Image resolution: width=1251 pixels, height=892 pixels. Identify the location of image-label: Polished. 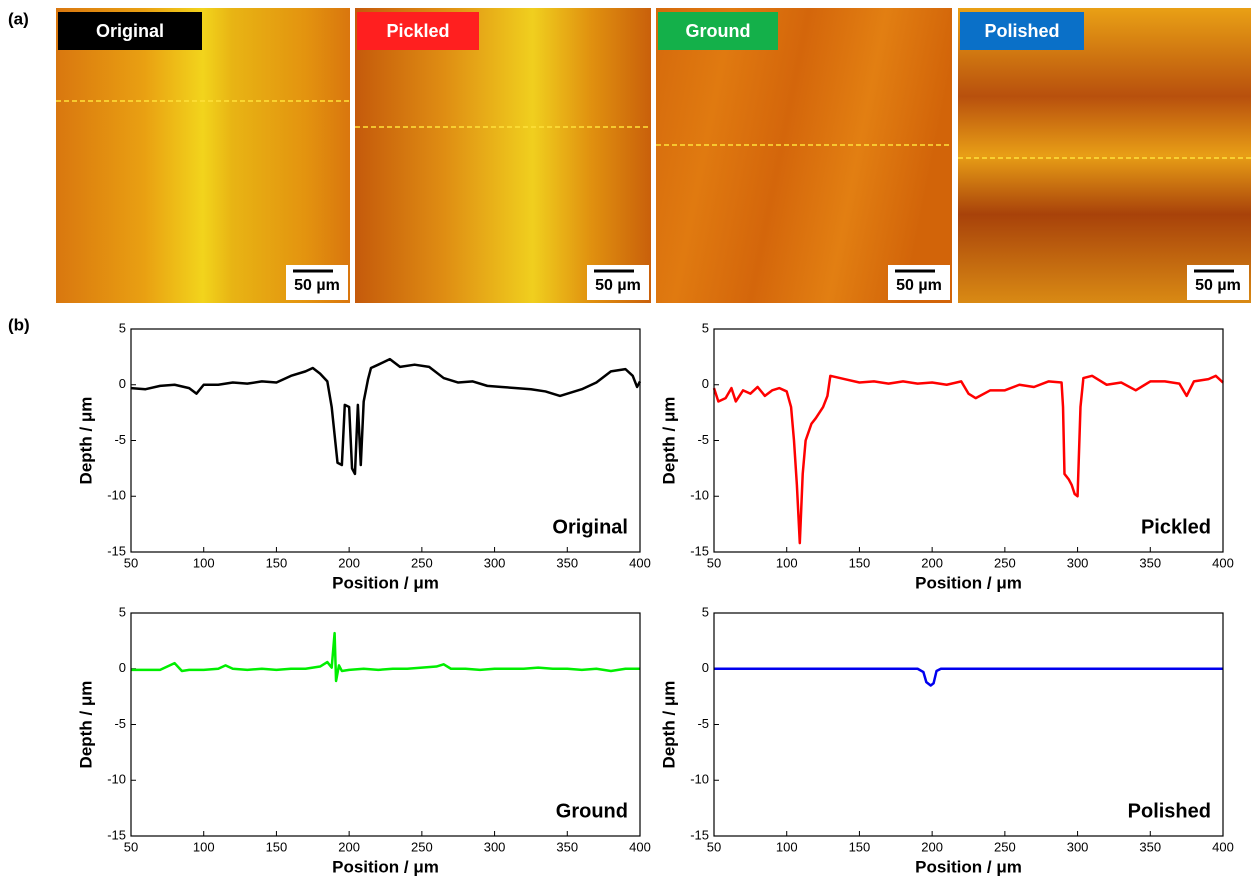
(1021, 31).